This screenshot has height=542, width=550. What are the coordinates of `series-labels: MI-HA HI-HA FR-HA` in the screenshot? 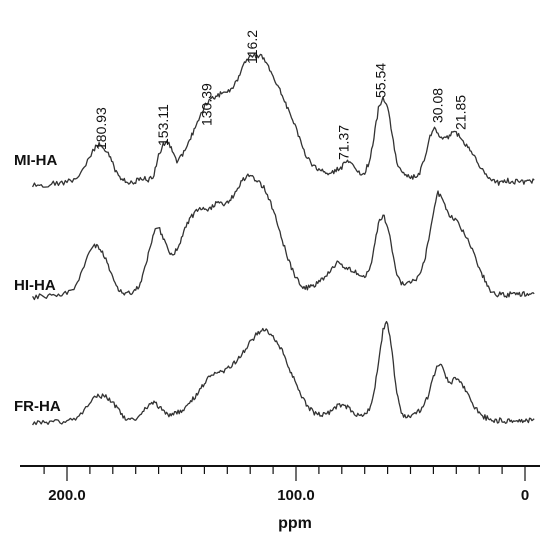 It's located at (37, 283).